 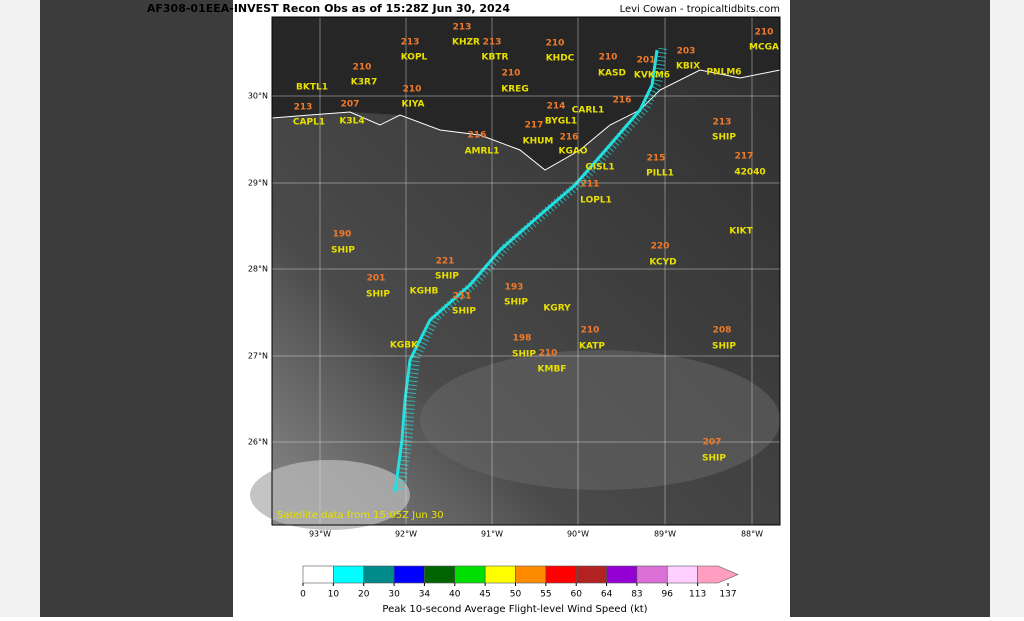 What do you see at coordinates (697, 595) in the screenshot?
I see `colorbar-tick-label: 113` at bounding box center [697, 595].